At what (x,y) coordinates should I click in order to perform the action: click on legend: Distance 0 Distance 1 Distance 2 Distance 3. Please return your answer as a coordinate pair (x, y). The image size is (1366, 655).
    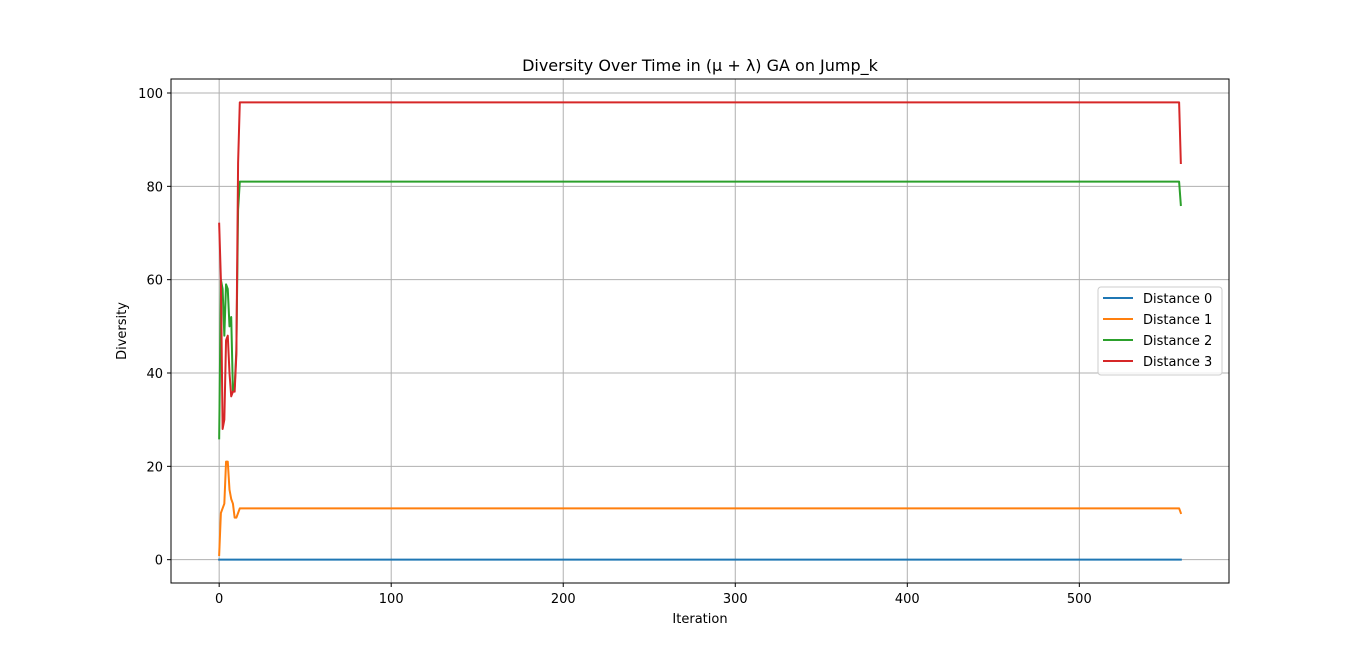
    Looking at the image, I should click on (1160, 331).